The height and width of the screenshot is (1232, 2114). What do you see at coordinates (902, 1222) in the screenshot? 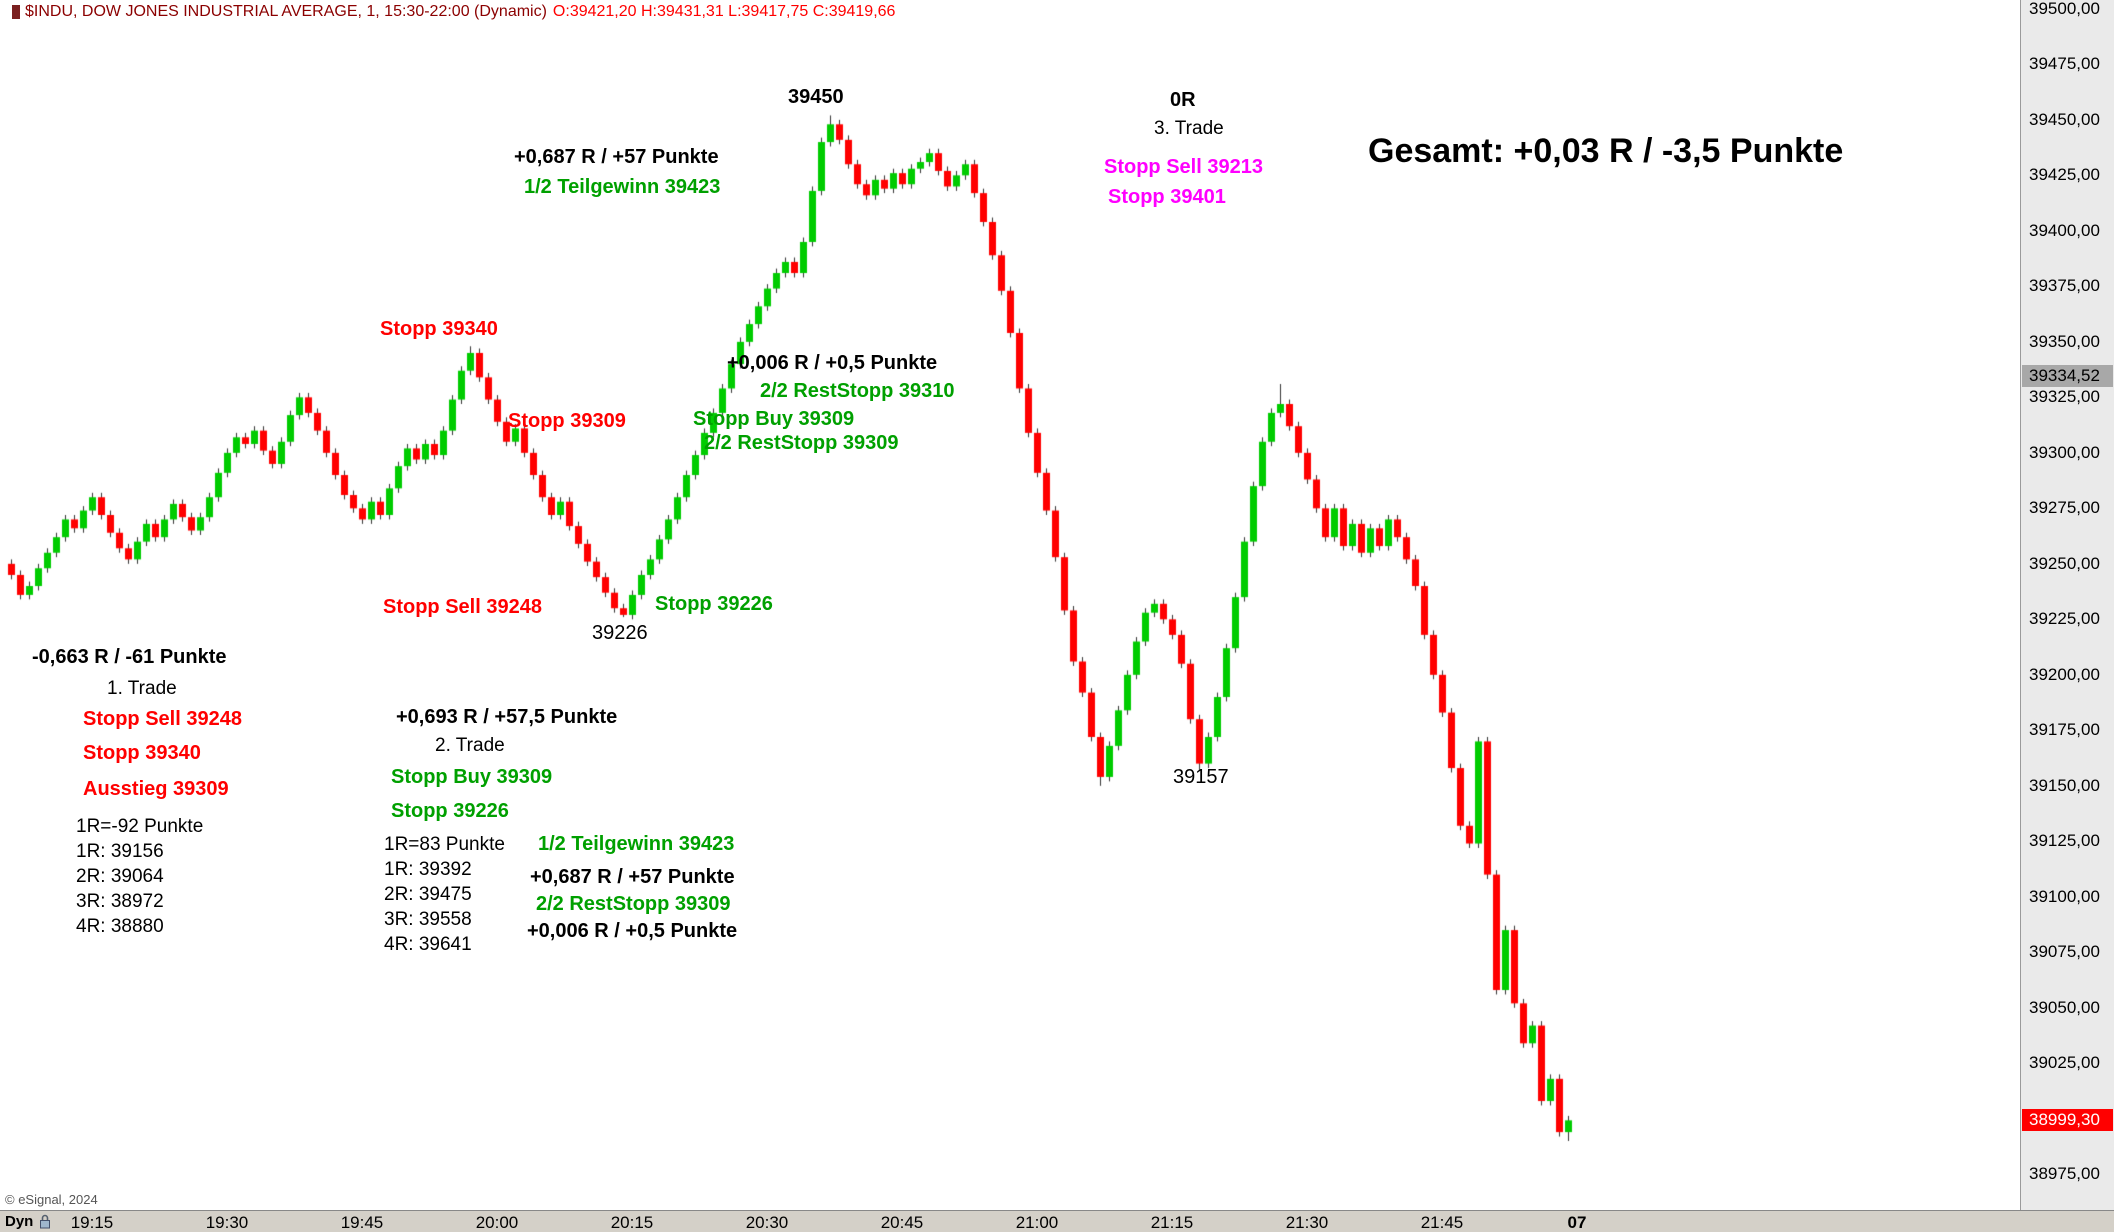
I see `time-axis-label: 20:45` at bounding box center [902, 1222].